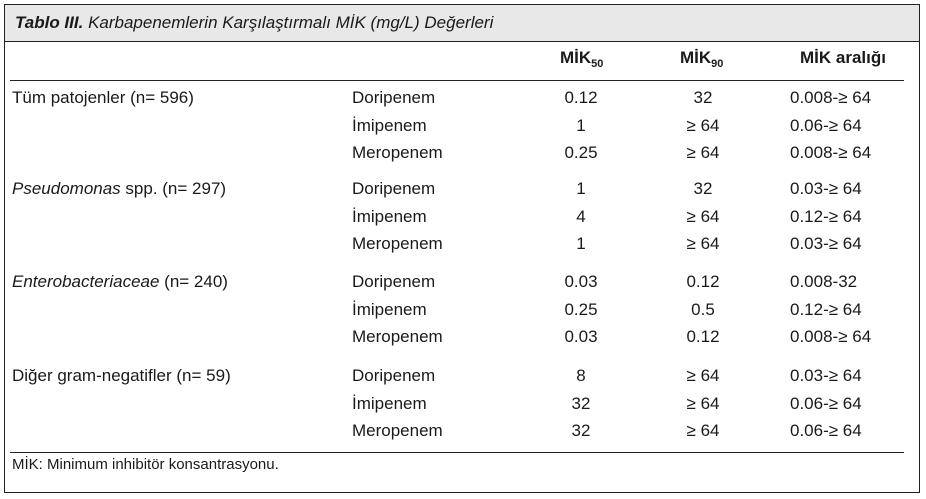 This screenshot has width=926, height=499. I want to click on table-label: Tablo III., so click(49, 22).